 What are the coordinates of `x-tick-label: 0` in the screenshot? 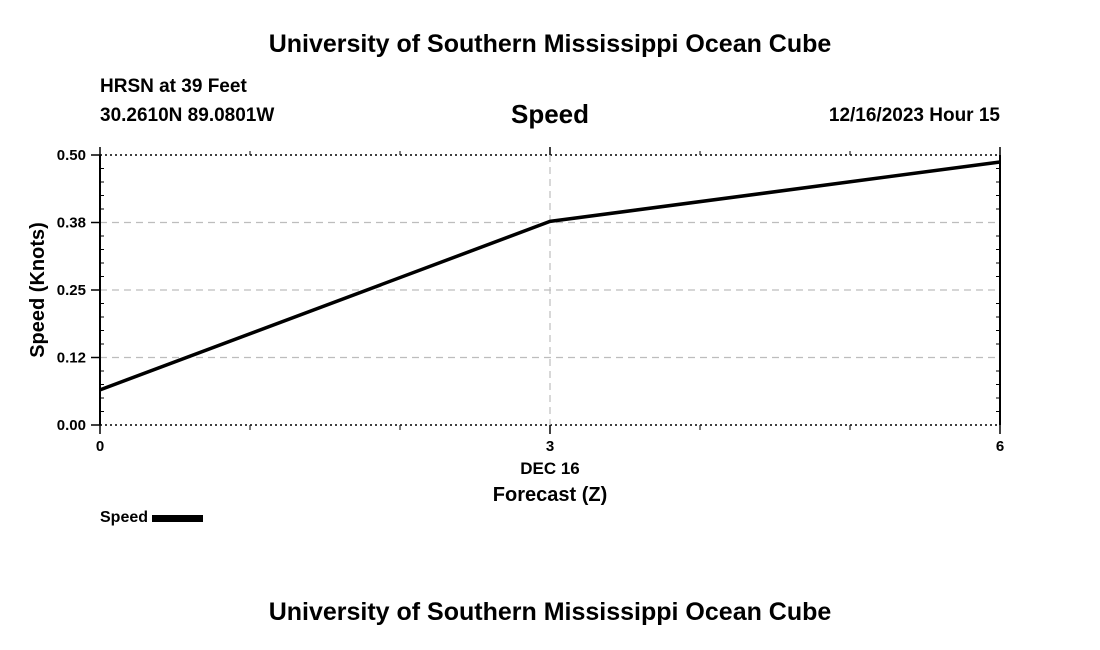 It's located at (100, 446).